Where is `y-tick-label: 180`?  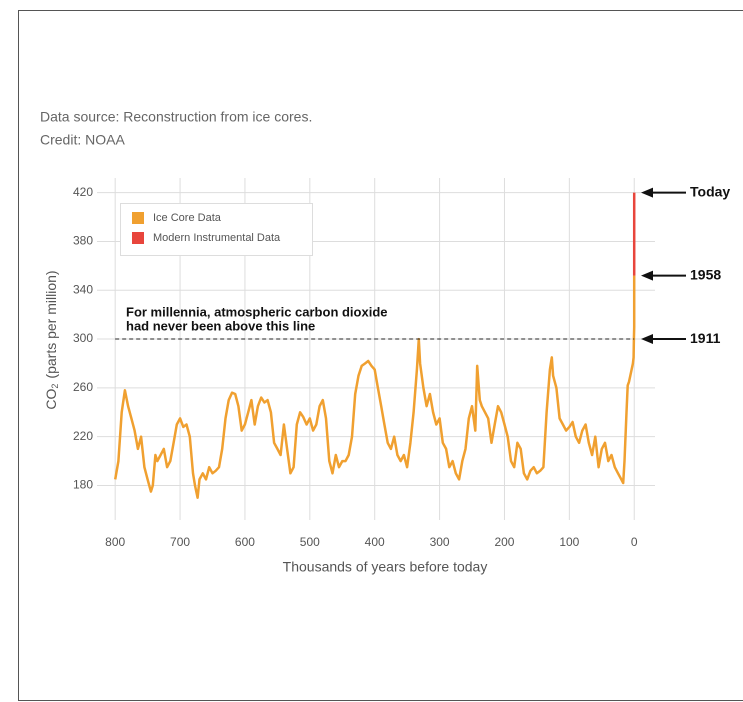
y-tick-label: 180 is located at coordinates (83, 485).